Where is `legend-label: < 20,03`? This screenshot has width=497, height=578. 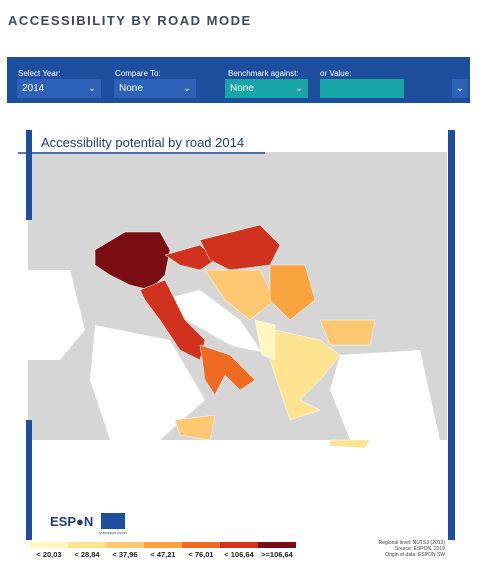 legend-label: < 20,03 is located at coordinates (48, 554).